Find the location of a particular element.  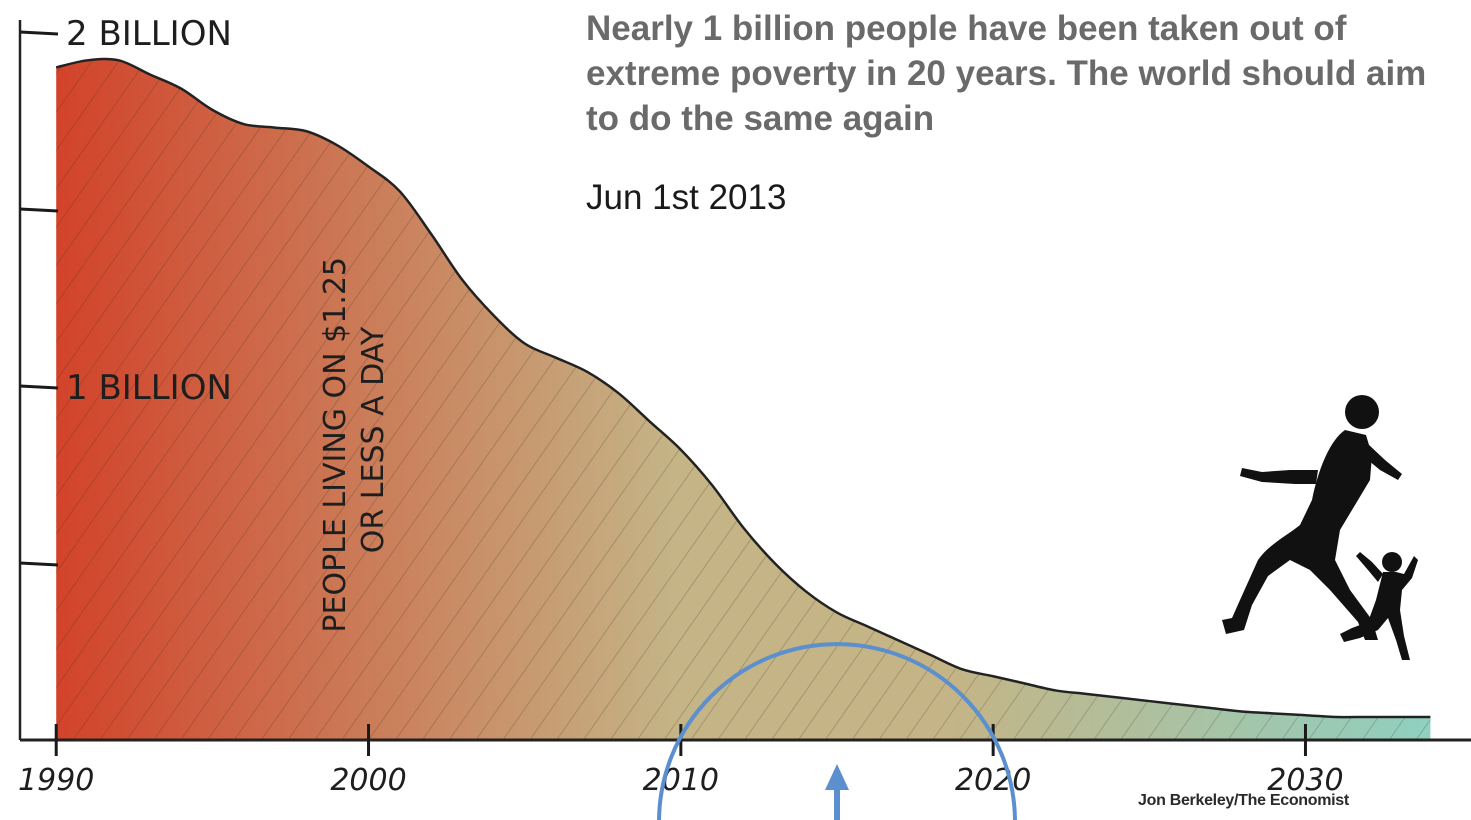

x-tick-label: 2020 is located at coordinates (993, 780).